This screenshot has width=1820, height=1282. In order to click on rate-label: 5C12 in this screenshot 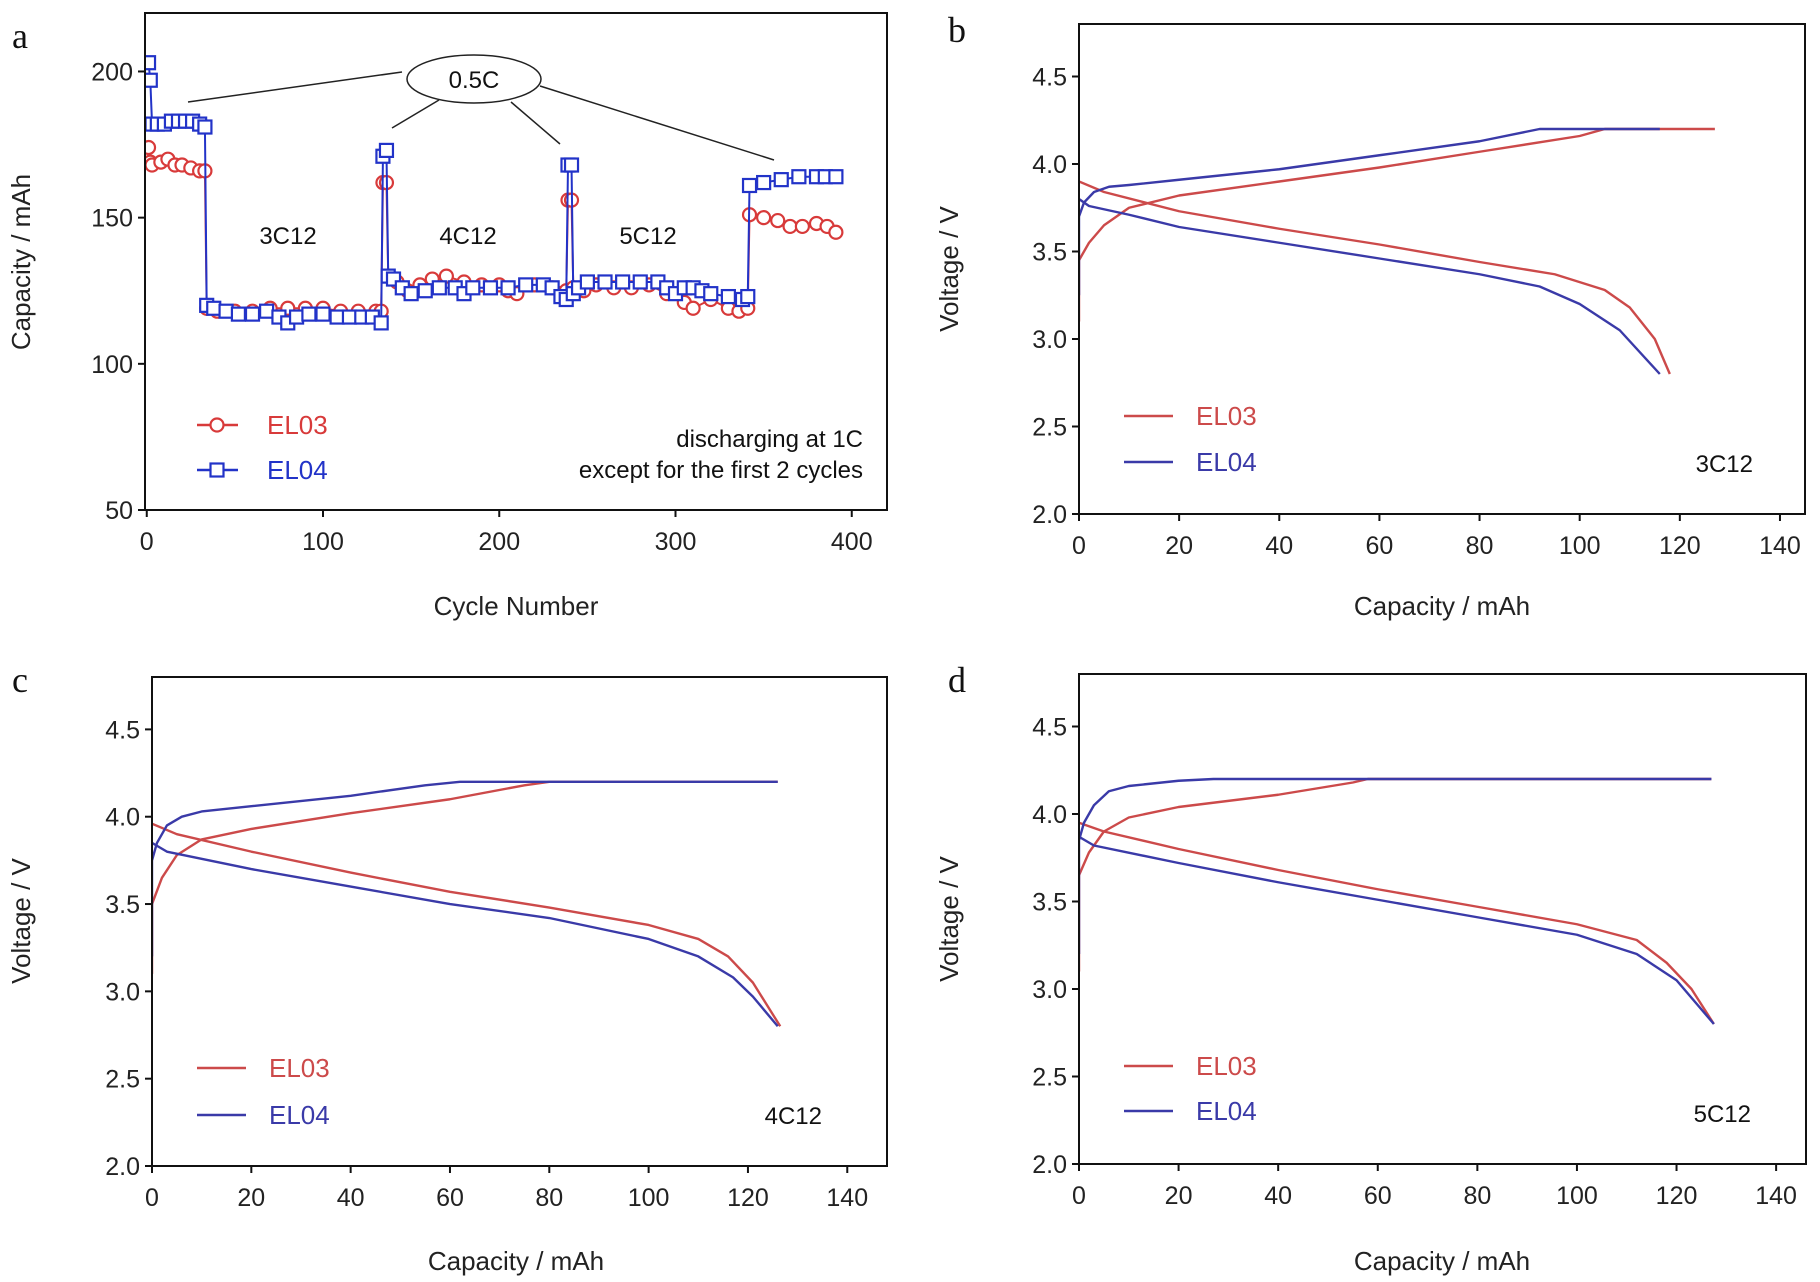, I will do `click(1722, 1114)`.